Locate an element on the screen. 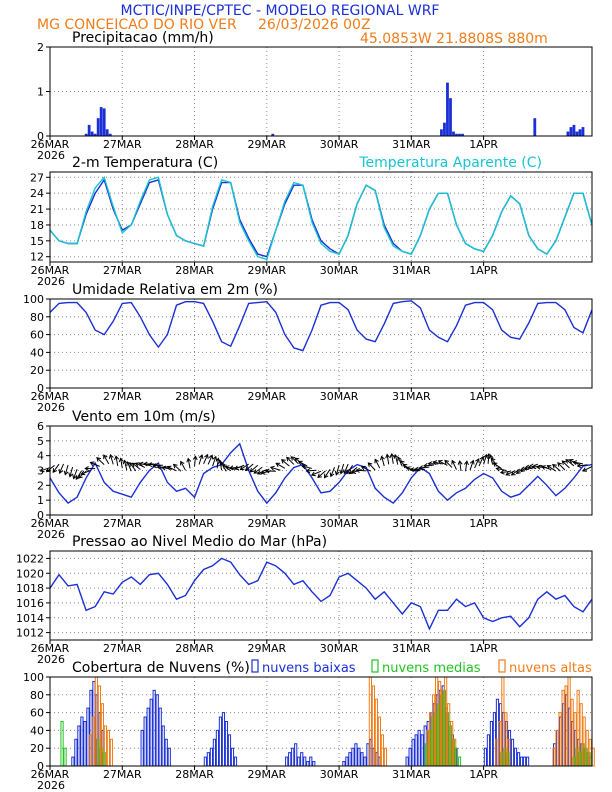  y-tick-label: 15 is located at coordinates (37, 241).